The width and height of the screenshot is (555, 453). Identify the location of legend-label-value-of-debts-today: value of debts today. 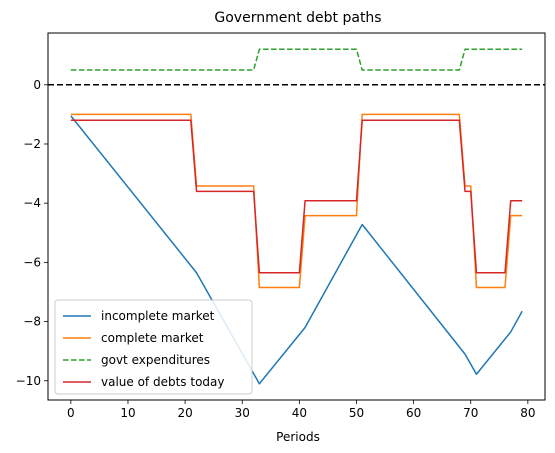
(162, 382).